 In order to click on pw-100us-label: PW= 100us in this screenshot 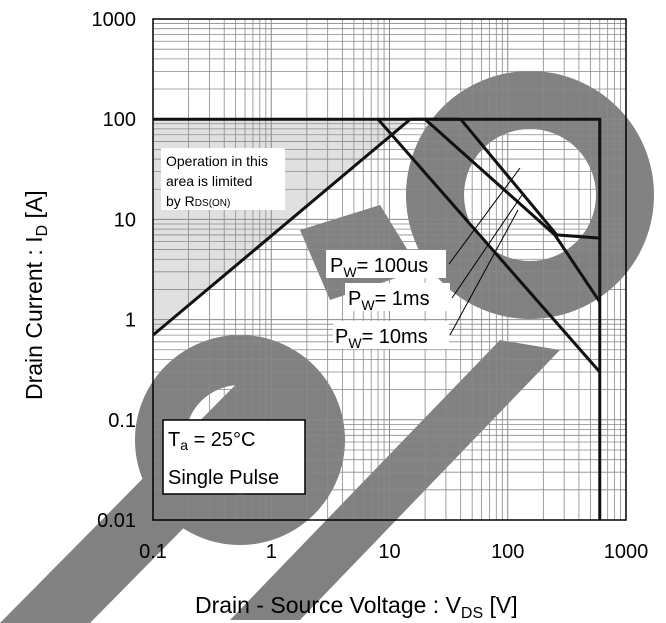, I will do `click(379, 267)`.